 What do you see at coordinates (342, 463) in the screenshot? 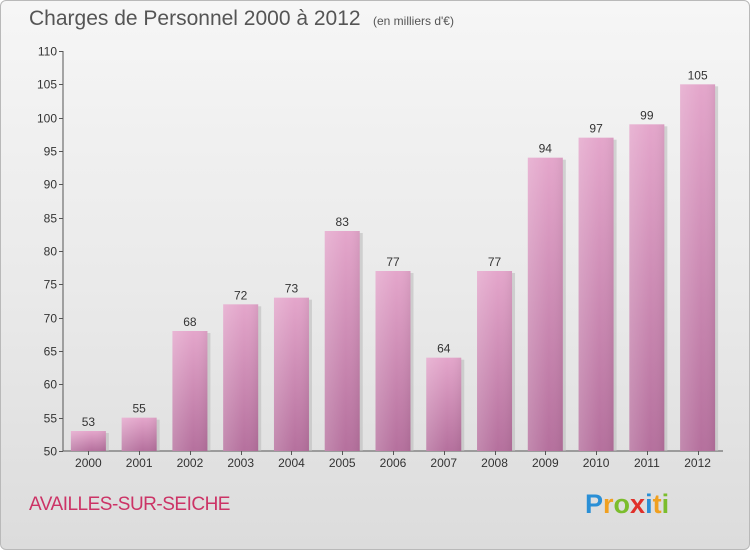
I see `x-tick-label: 2005` at bounding box center [342, 463].